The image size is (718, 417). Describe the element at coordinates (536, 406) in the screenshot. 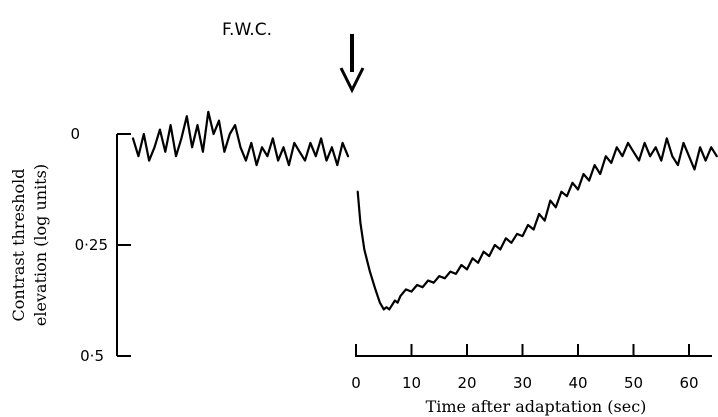

I see `x-axis-label: Time after adaptation (sec)` at that location.